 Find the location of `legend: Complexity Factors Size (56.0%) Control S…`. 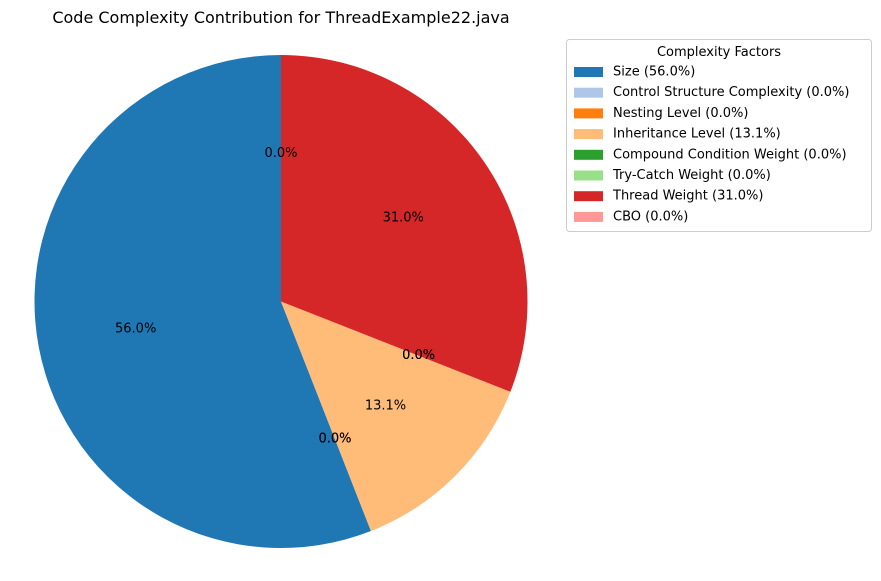

legend: Complexity Factors Size (56.0%) Control S… is located at coordinates (719, 135).